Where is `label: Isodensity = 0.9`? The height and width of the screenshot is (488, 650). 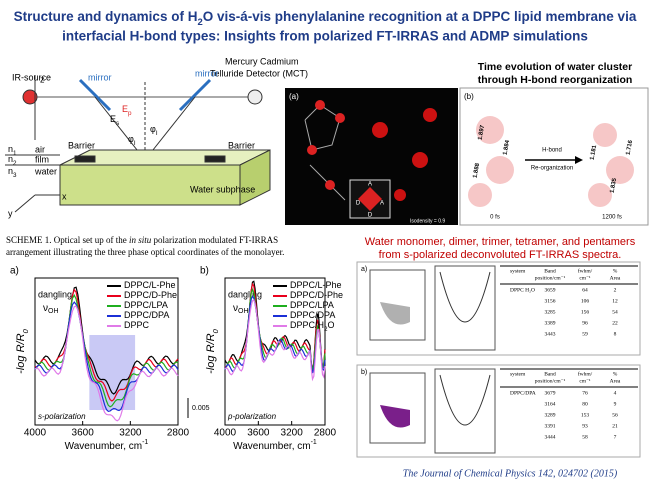
label: Isodensity = 0.9 is located at coordinates (427, 221).